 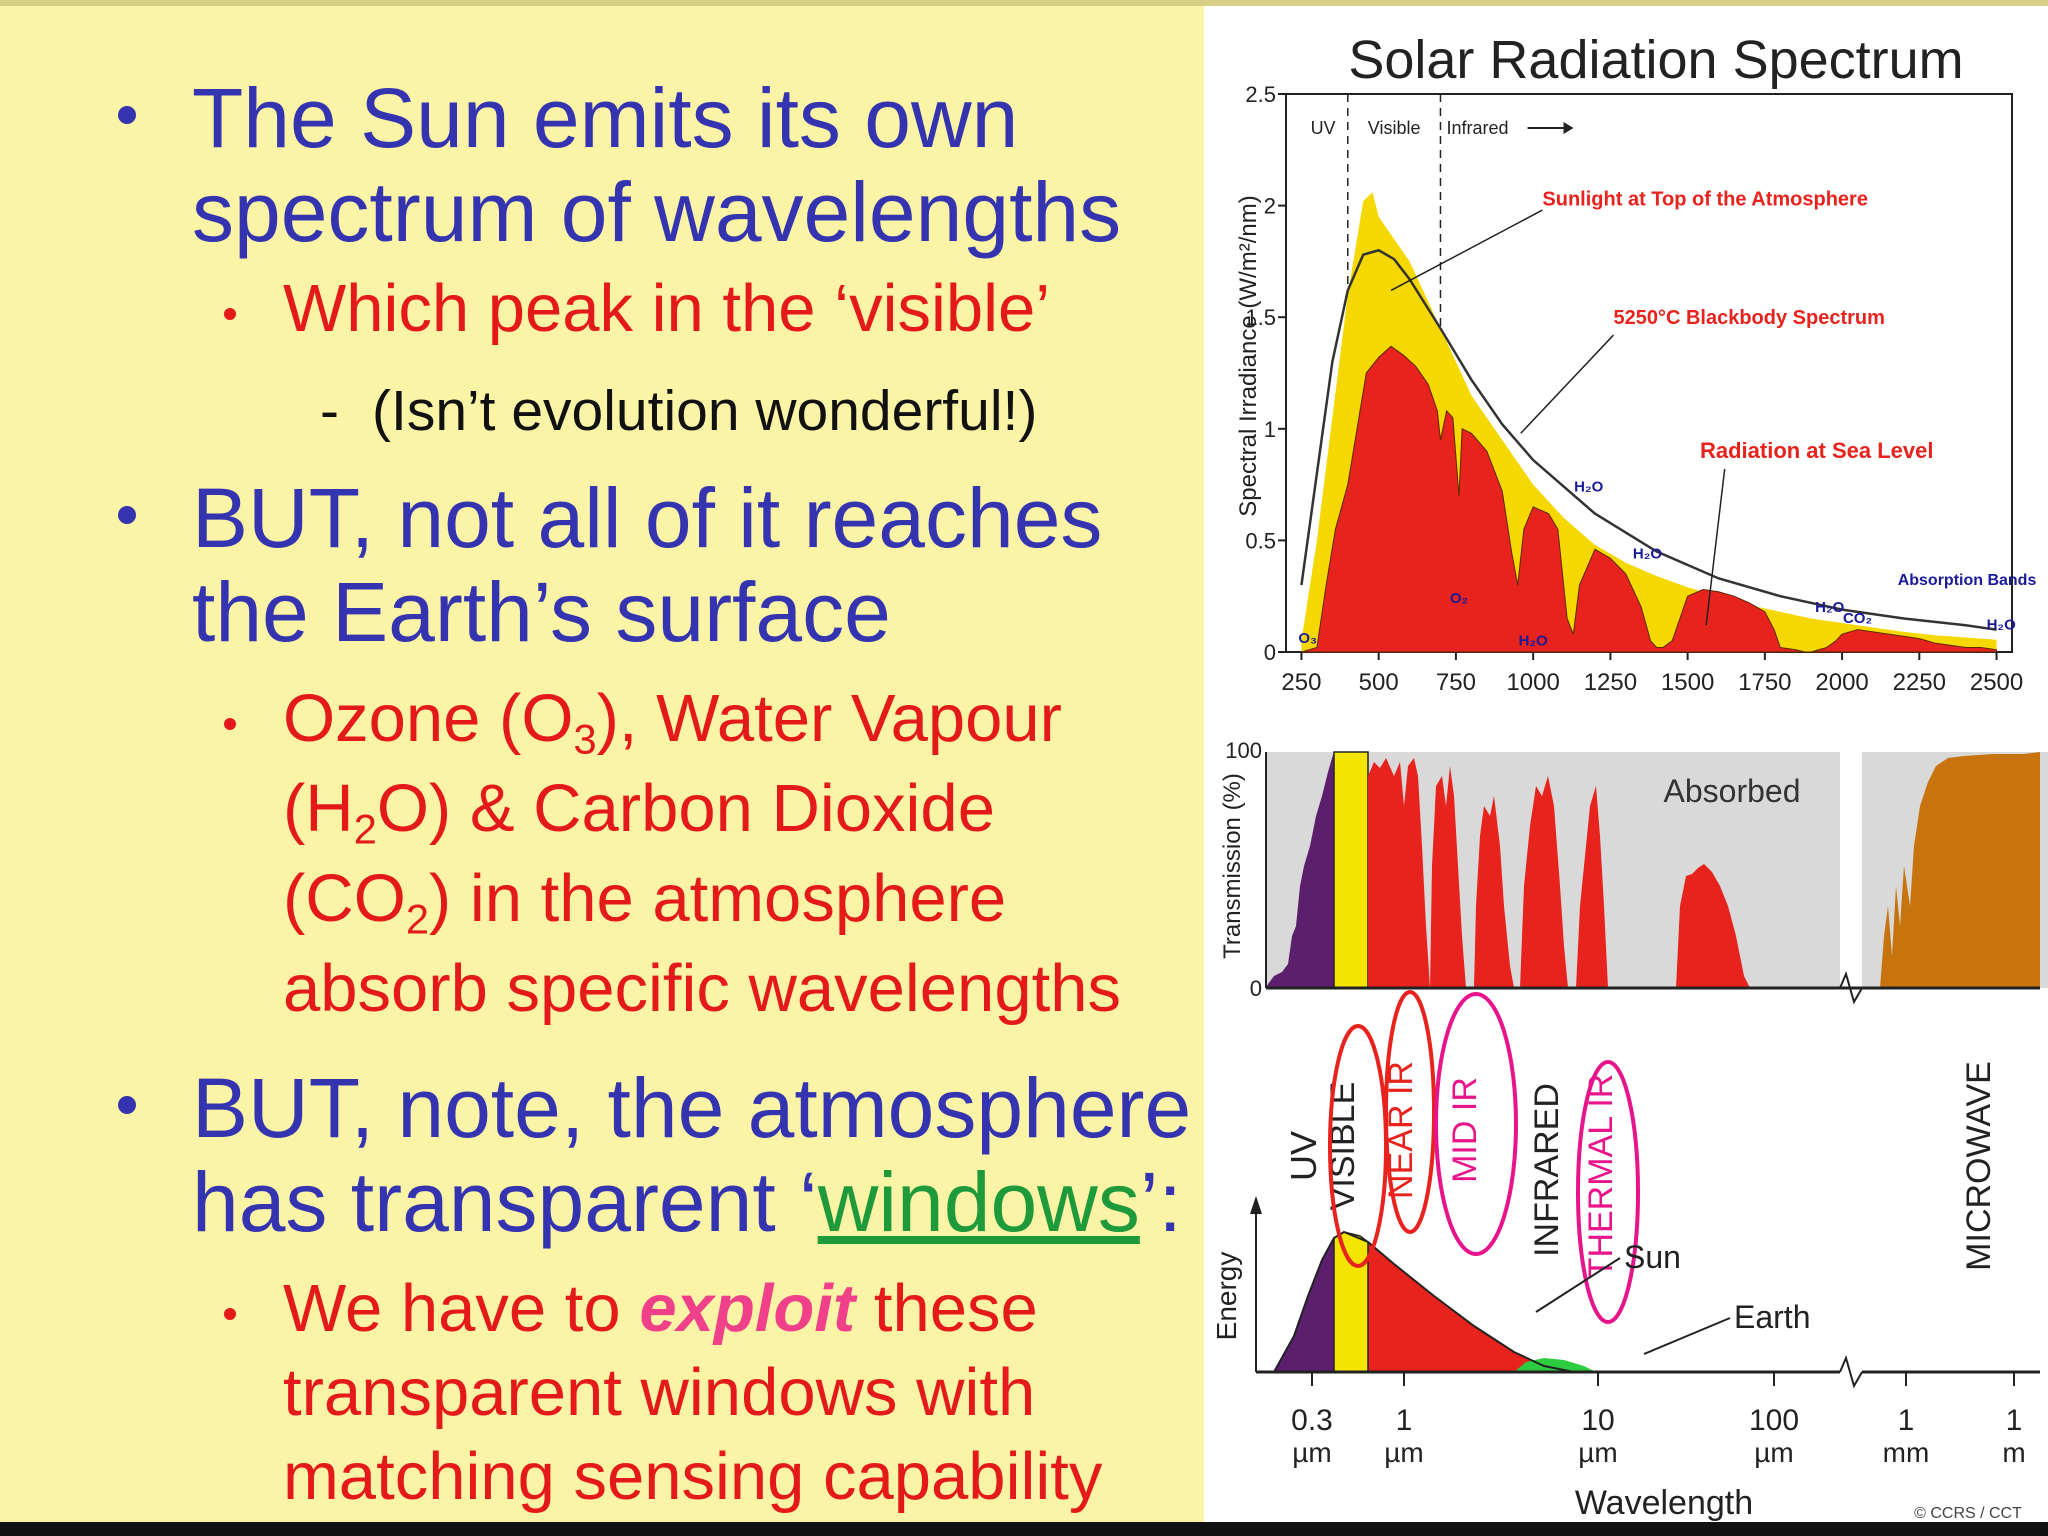 I want to click on bullet1-line2: spectrum of wavelengths, so click(x=657, y=212).